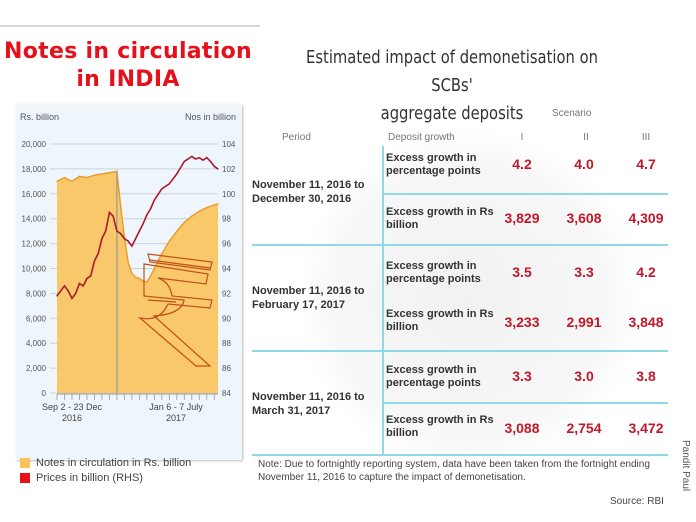 This screenshot has height=522, width=696. Describe the element at coordinates (522, 322) in the screenshot. I see `value-2b-s1: 3,233` at that location.